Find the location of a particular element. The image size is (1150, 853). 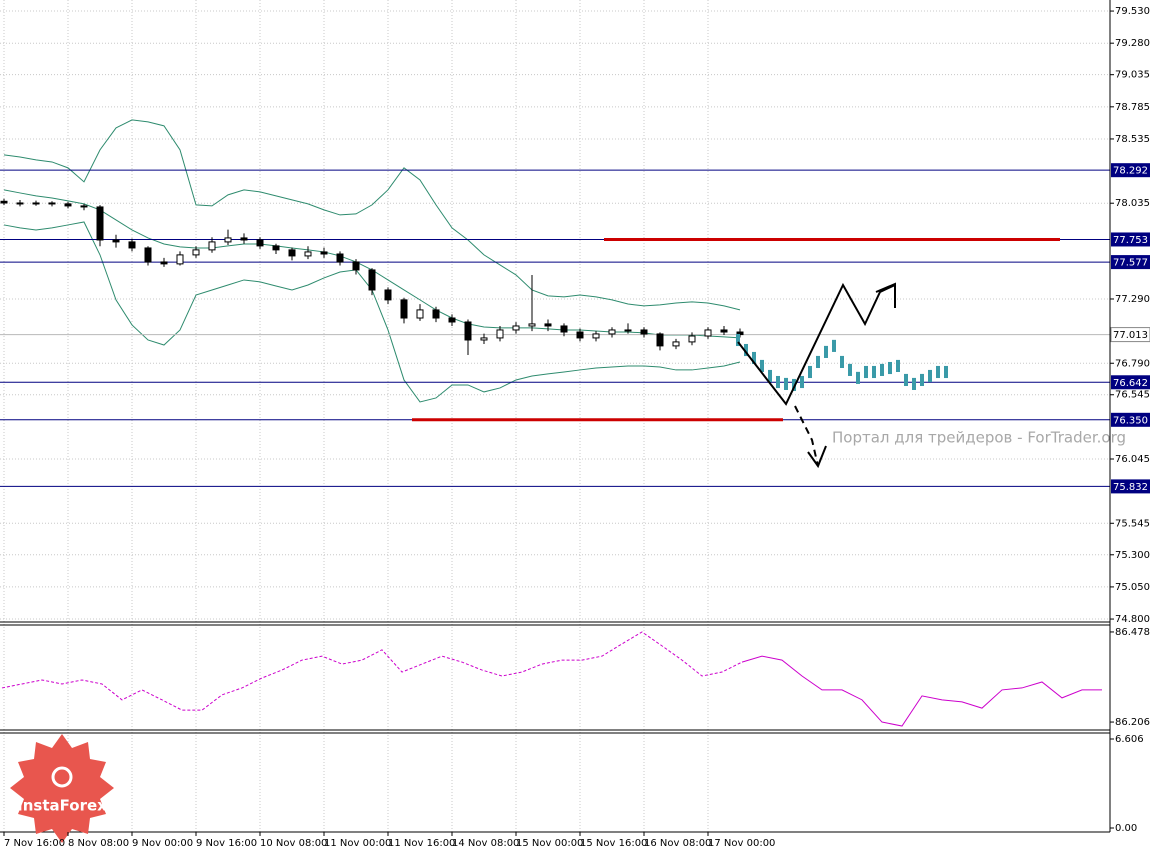

y-tick-label: 75.050 is located at coordinates (1132, 587).